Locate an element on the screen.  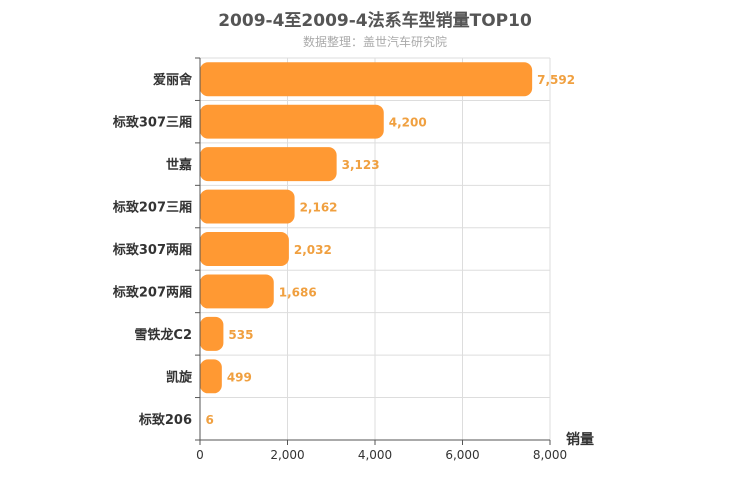
data-label: 2,032 is located at coordinates (313, 250).